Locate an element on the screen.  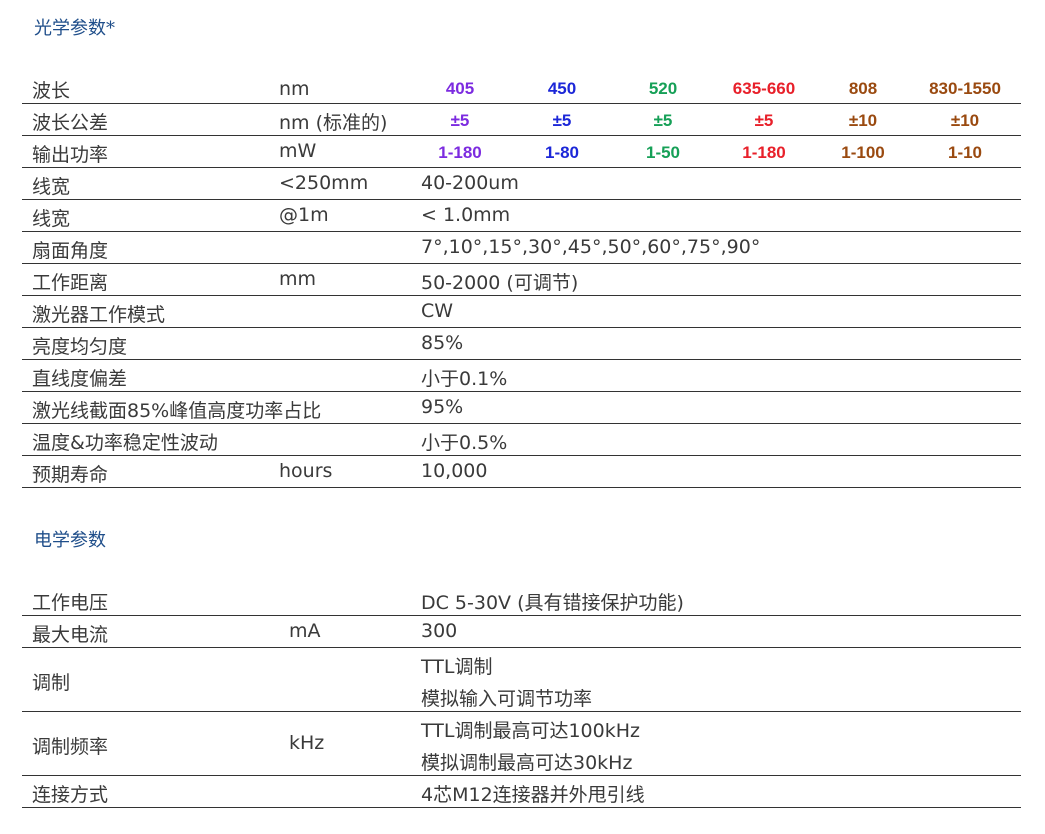
param-label: 亮度均匀度 is located at coordinates (80, 347).